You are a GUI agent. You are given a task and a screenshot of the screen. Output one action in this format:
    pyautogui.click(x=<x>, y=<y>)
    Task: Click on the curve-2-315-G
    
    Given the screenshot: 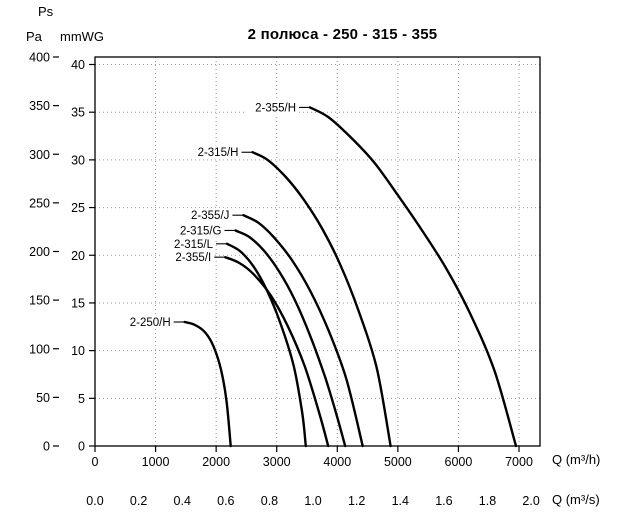 What is the action you would take?
    pyautogui.click(x=290, y=338)
    